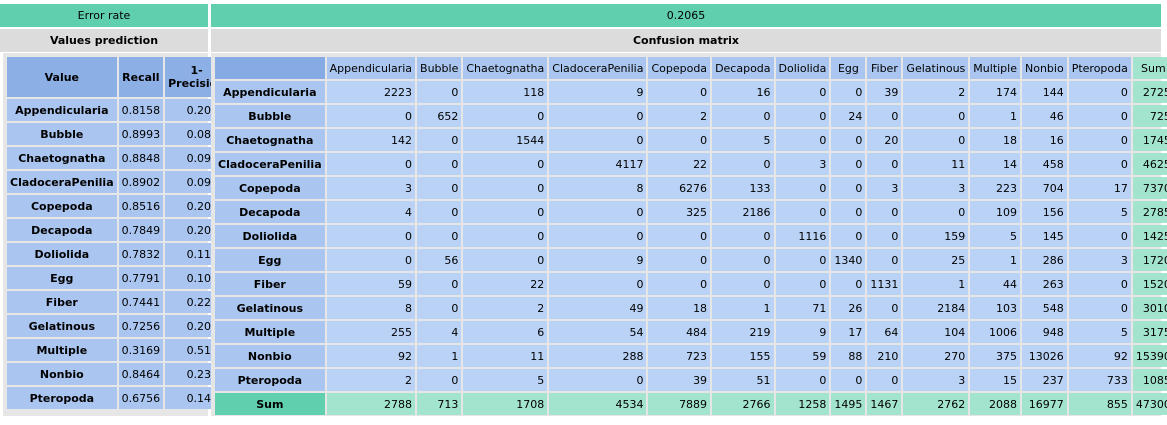  What do you see at coordinates (62, 158) in the screenshot?
I see `class-label: Chaetognatha` at bounding box center [62, 158].